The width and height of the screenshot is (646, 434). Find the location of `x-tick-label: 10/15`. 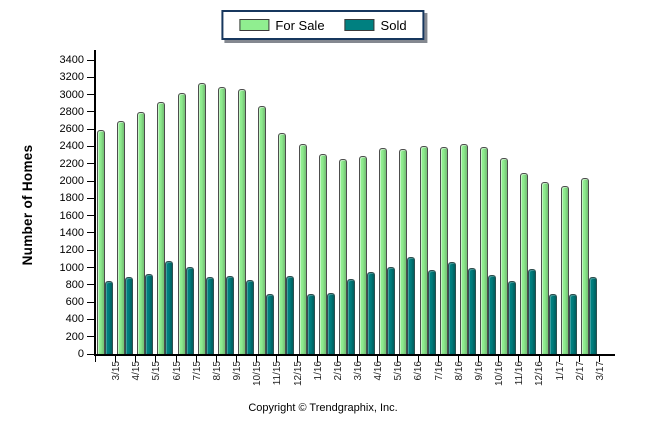

x-tick-label: 10/15 is located at coordinates (258, 374).